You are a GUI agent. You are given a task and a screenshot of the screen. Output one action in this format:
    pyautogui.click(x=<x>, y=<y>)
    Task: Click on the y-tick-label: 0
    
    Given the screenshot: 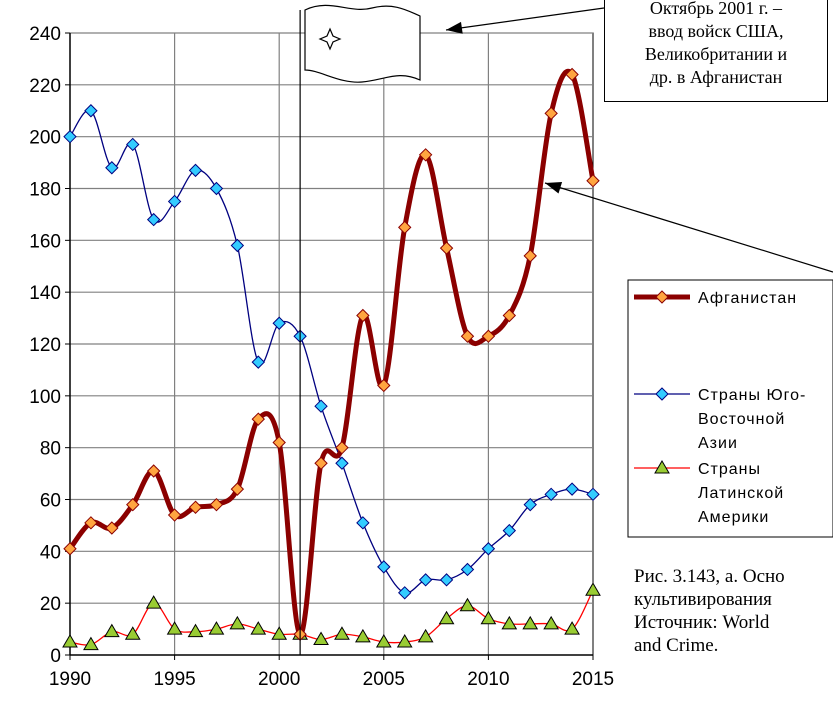 What is the action you would take?
    pyautogui.click(x=55, y=656)
    